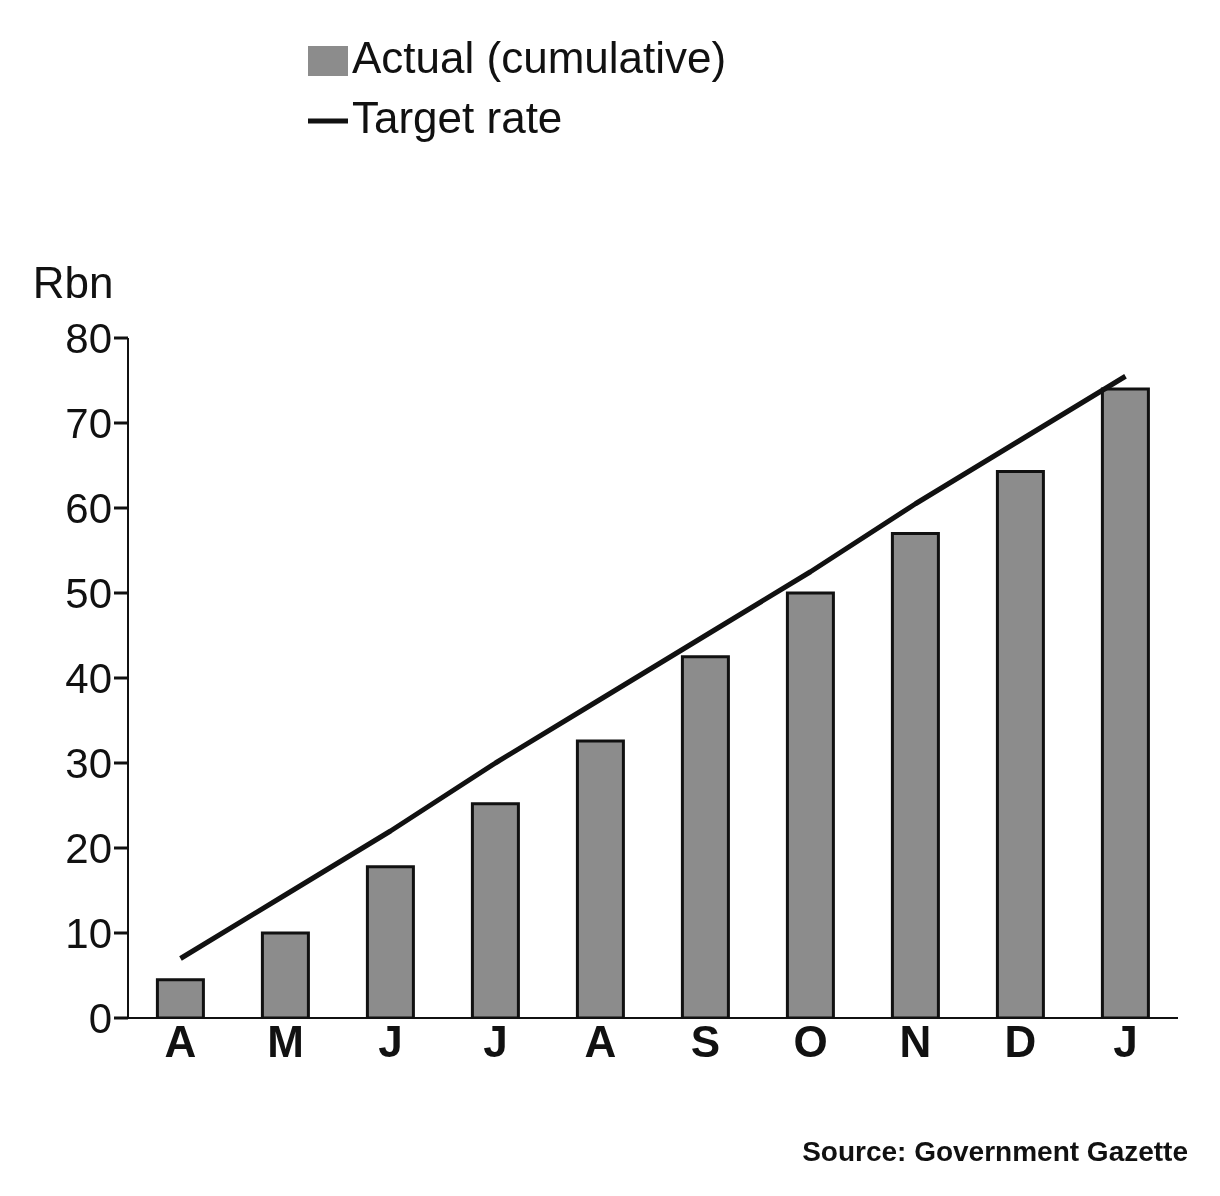 This screenshot has height=1196, width=1220. I want to click on legend-label: Target rate, so click(457, 117).